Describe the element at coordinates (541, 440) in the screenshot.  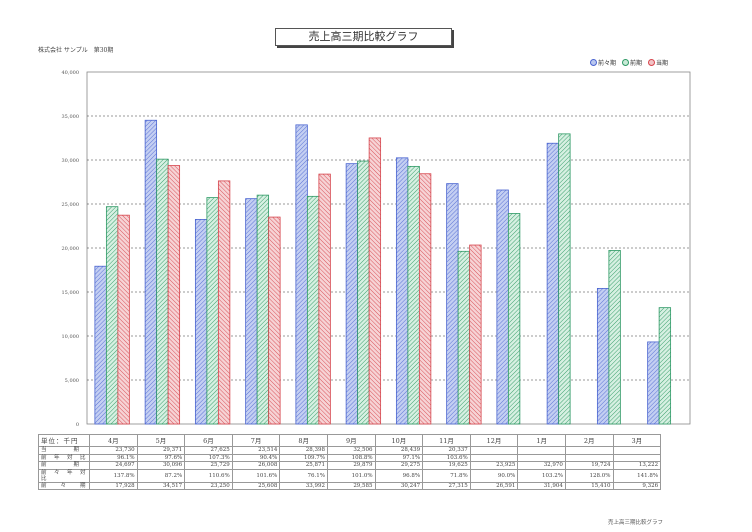
I see `table-header-cell: 1月` at that location.